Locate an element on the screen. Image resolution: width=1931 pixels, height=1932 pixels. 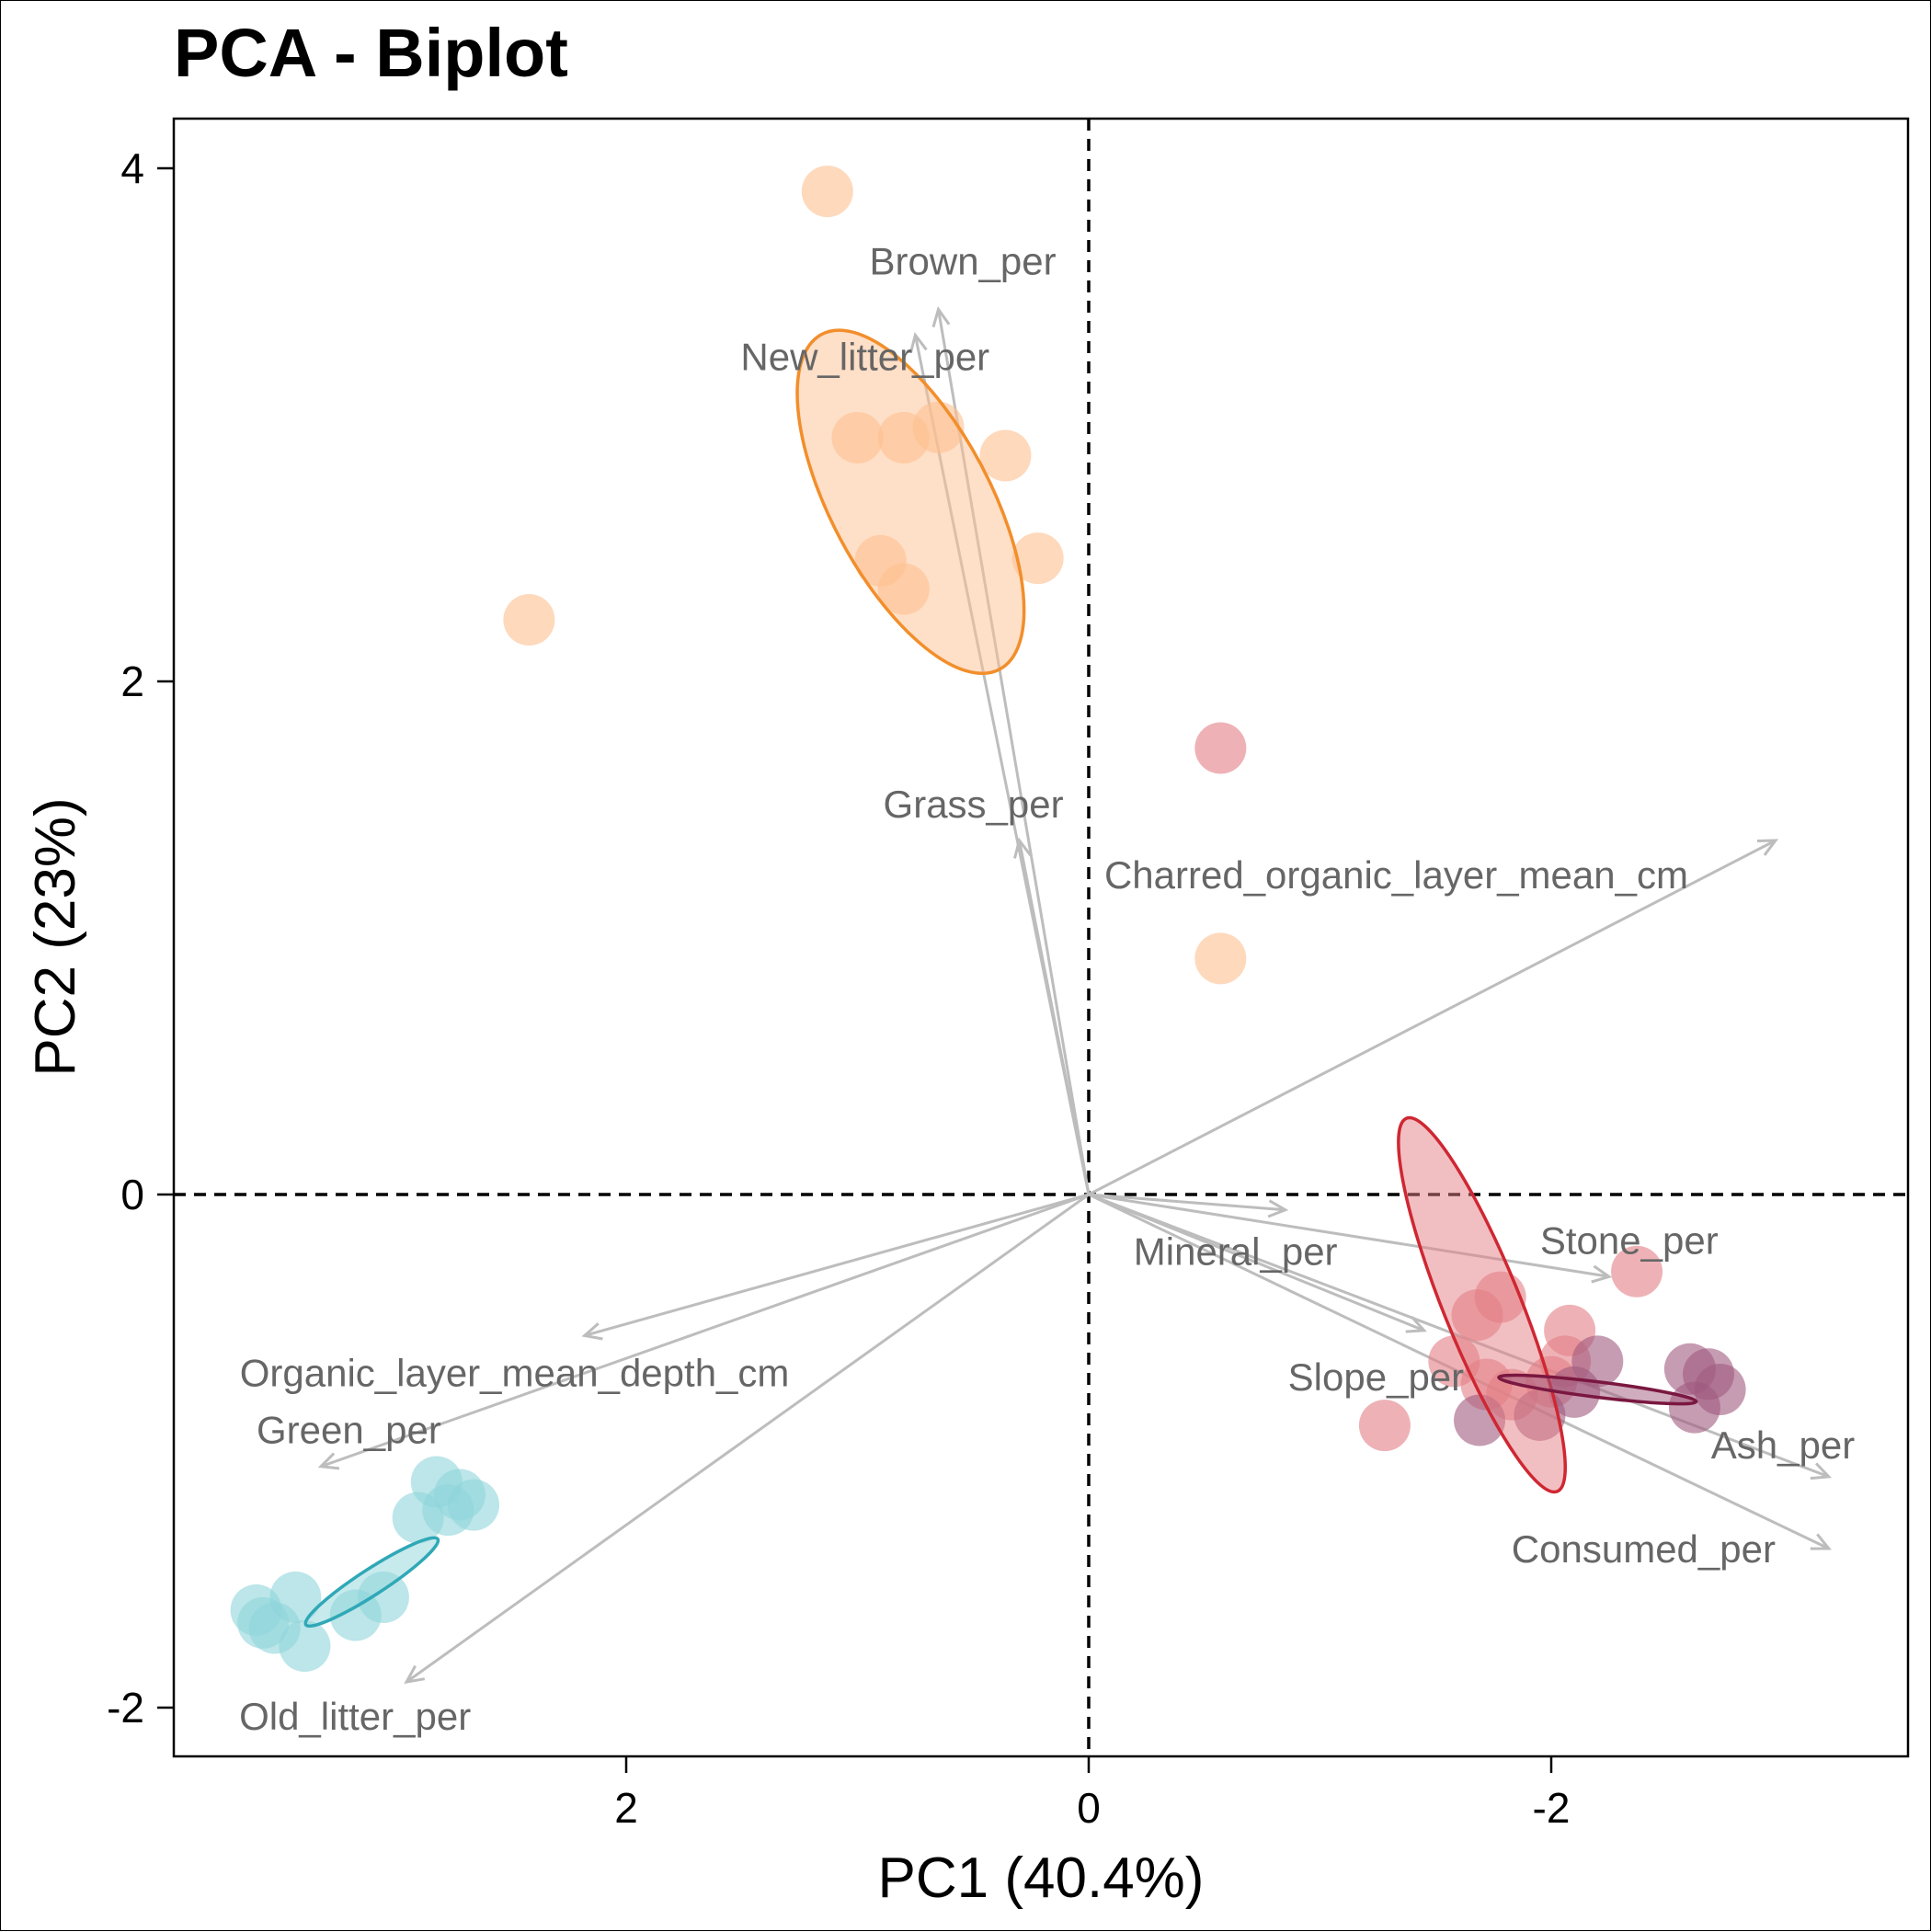
chart-title: PCA - Biplot is located at coordinates (371, 53).